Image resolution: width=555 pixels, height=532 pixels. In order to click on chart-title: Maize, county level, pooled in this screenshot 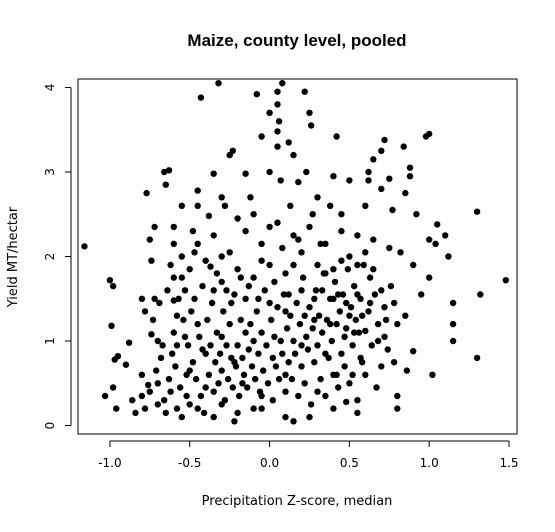, I will do `click(296, 40)`.